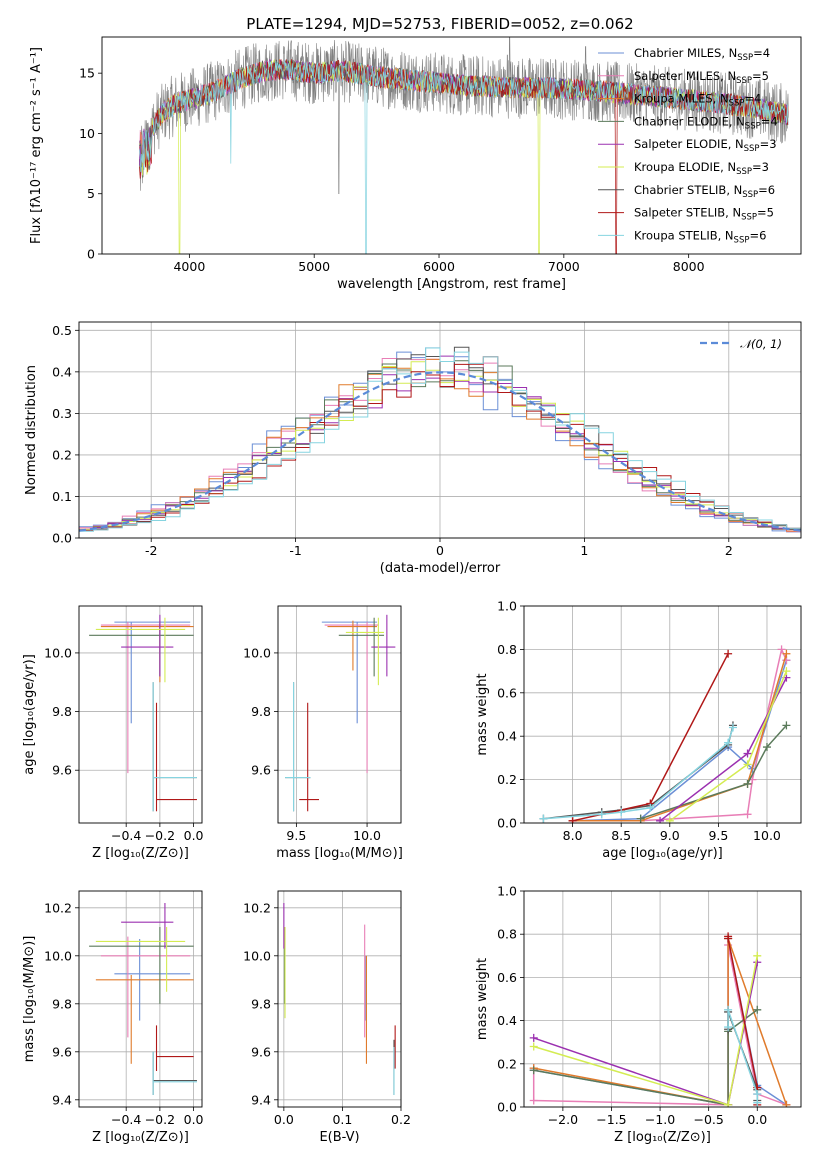  What do you see at coordinates (189, 266) in the screenshot?
I see `x-tick-label: 4000` at bounding box center [189, 266].